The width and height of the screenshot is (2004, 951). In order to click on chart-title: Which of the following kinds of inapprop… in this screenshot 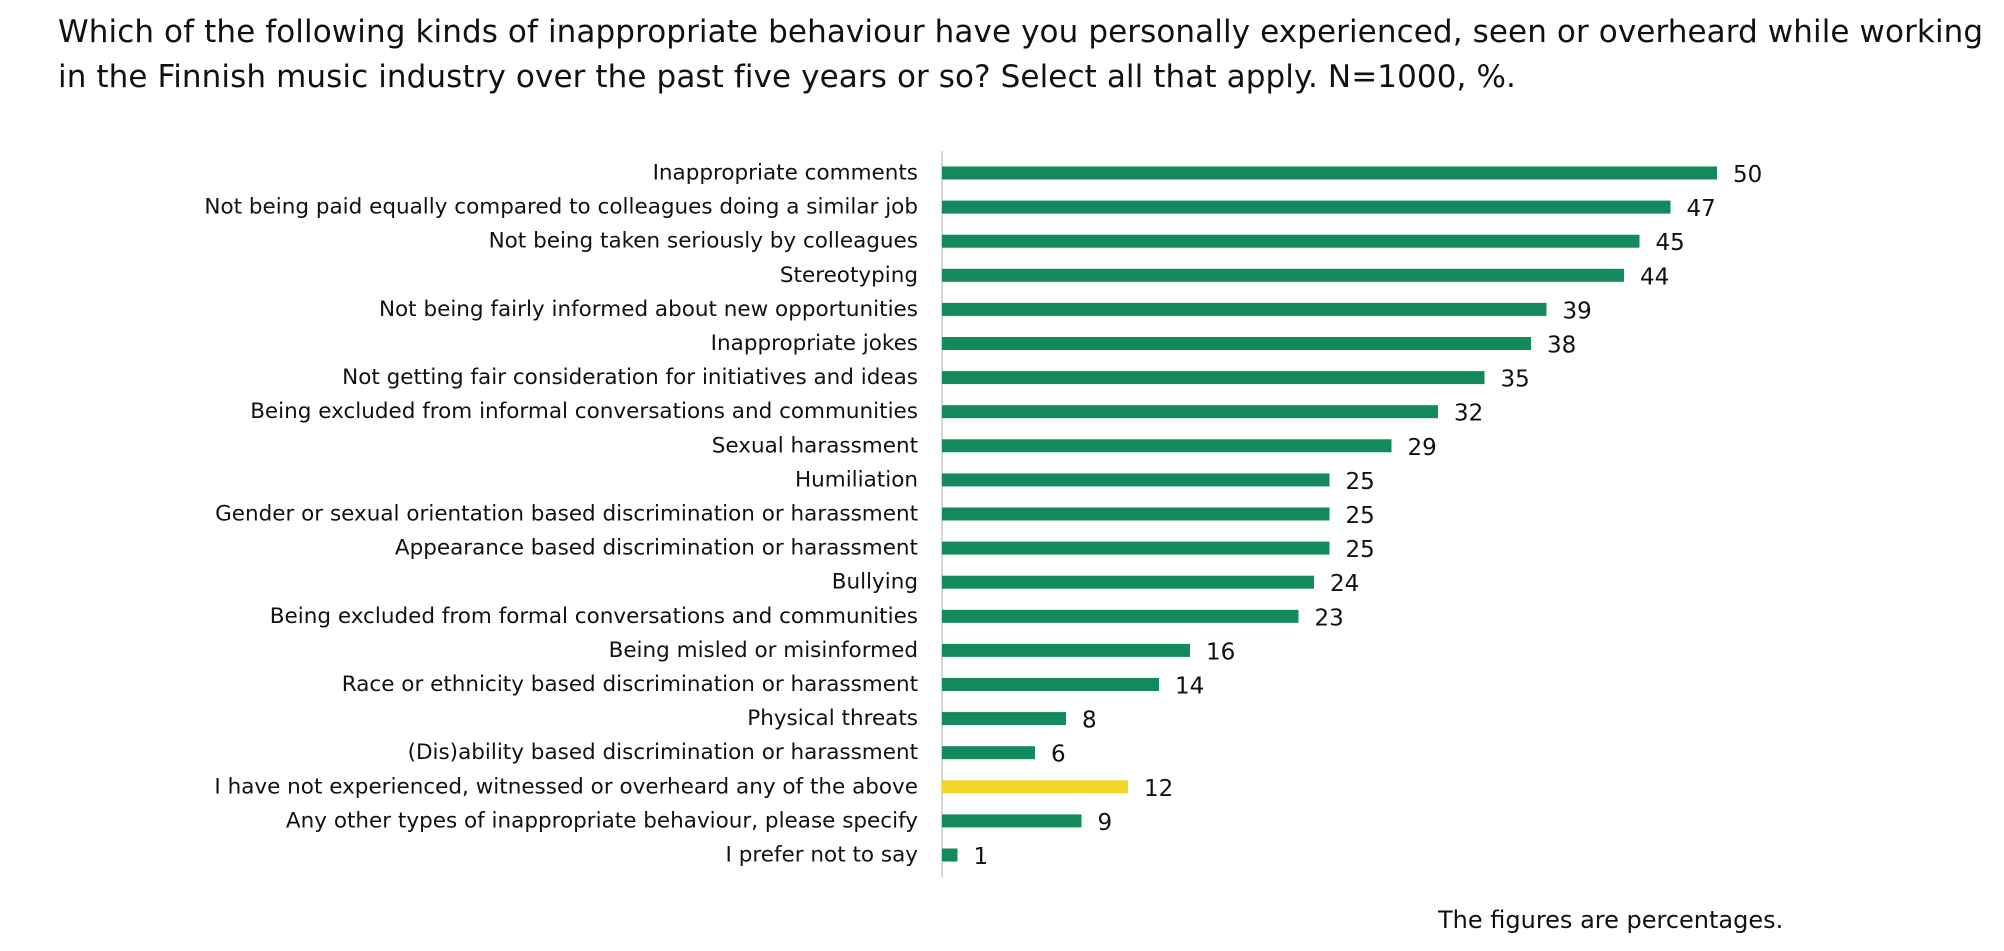, I will do `click(1021, 54)`.